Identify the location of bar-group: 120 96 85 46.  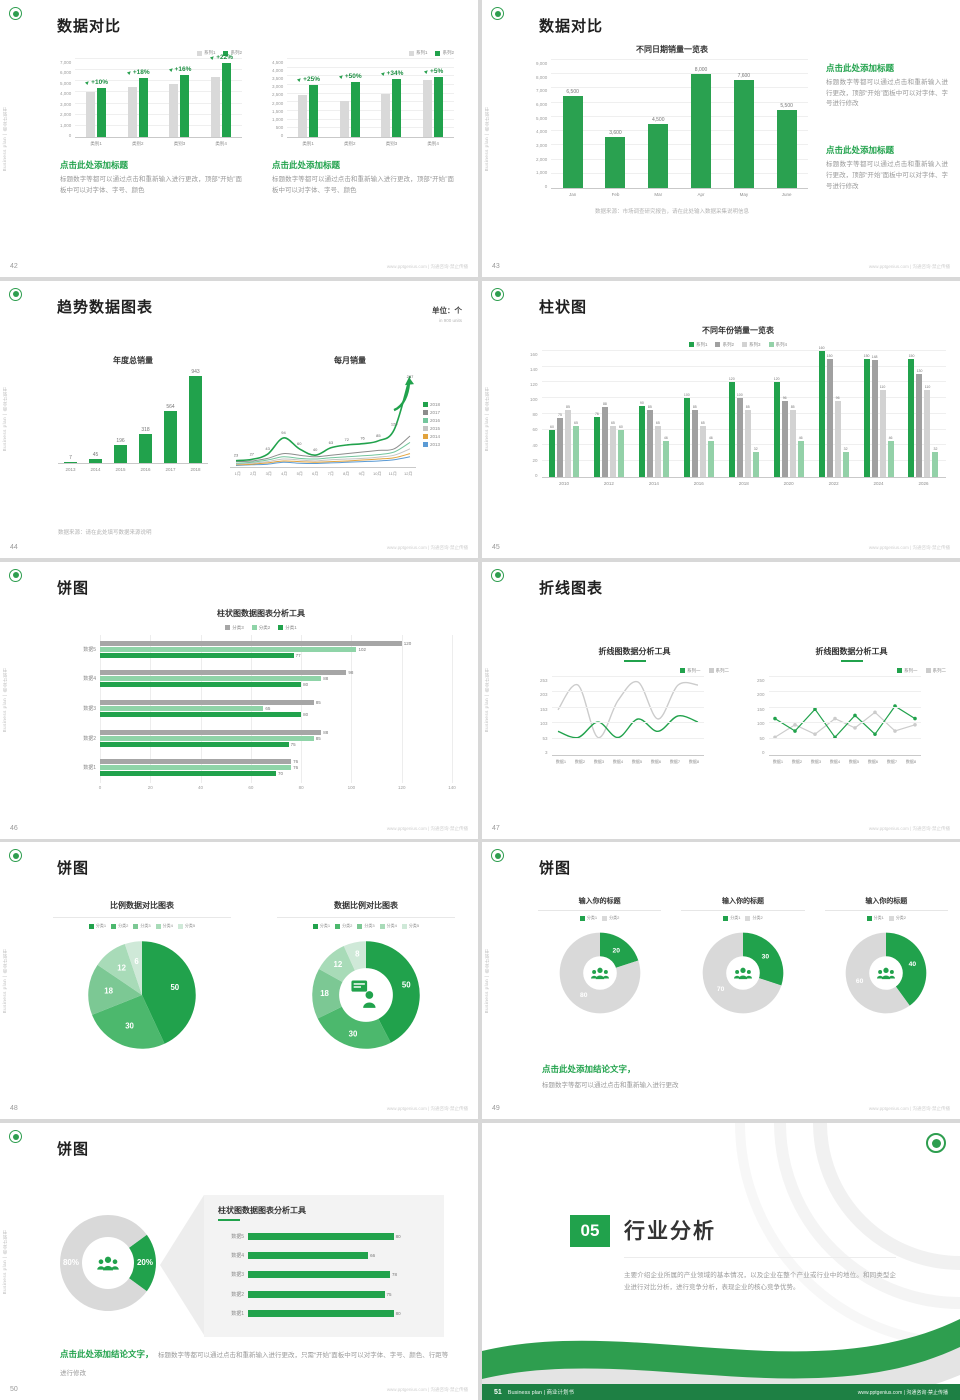
(788, 414).